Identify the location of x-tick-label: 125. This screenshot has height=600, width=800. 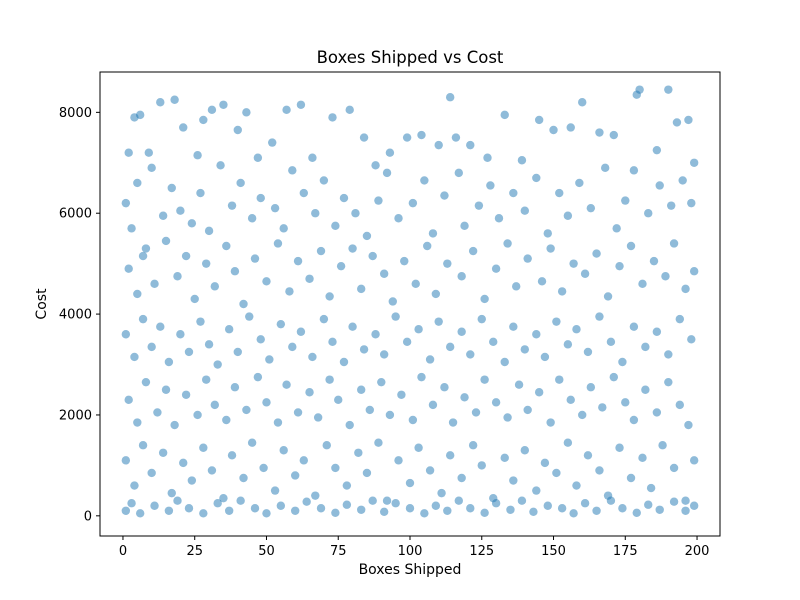
(481, 551).